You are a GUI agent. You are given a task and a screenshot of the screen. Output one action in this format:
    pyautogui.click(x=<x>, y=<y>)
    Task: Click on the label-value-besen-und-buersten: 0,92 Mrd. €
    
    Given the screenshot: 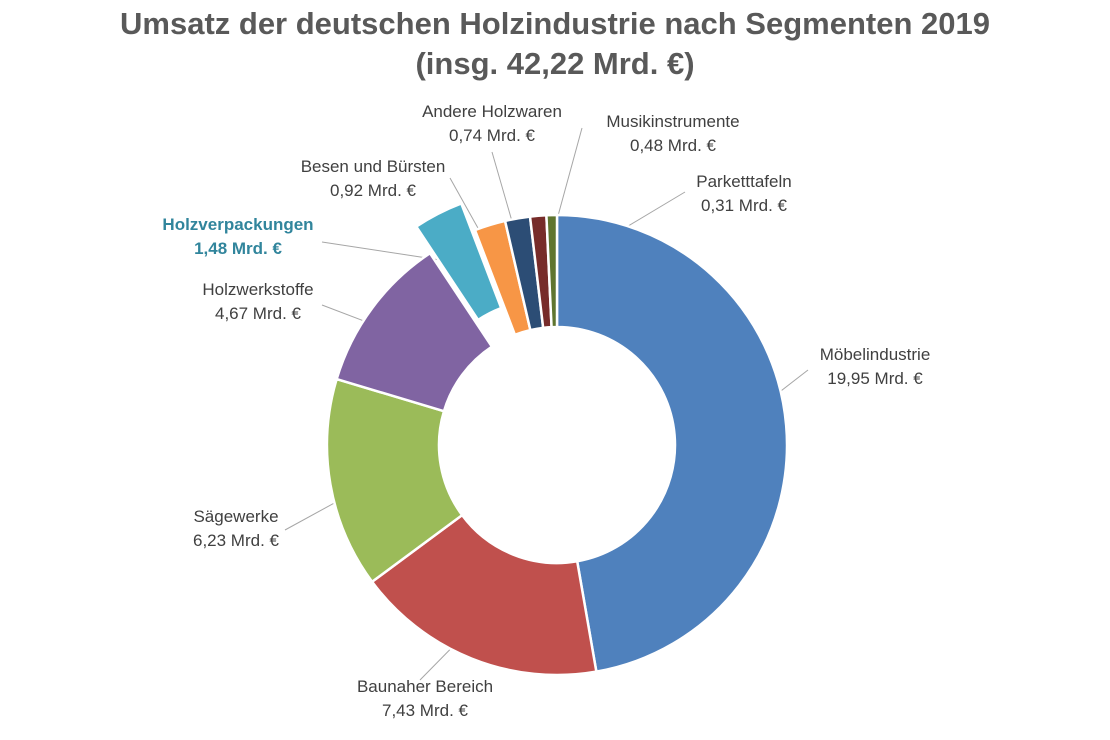 What is the action you would take?
    pyautogui.click(x=373, y=190)
    